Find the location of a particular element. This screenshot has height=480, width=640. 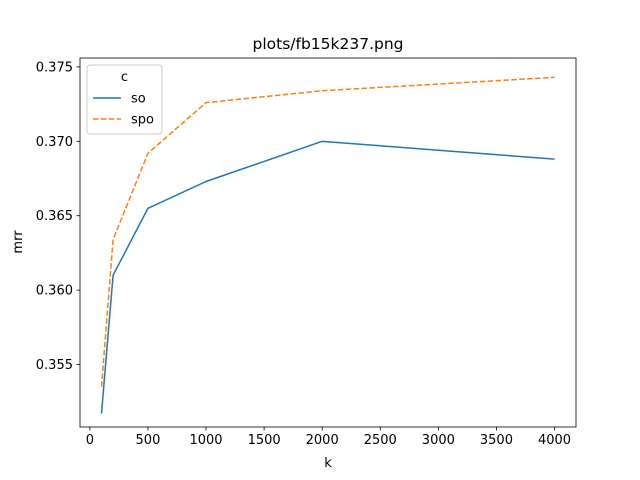

x-tick-label: 500 is located at coordinates (148, 440).